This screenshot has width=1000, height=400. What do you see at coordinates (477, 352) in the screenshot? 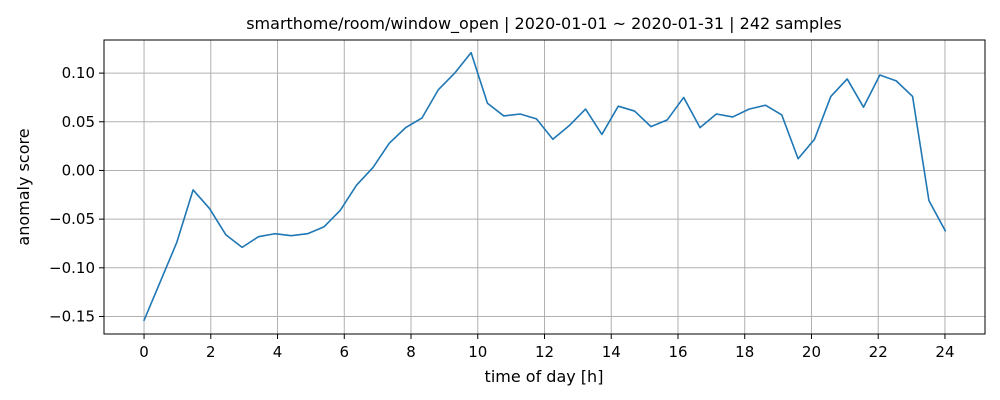
I see `x-tick-label: 10` at bounding box center [477, 352].